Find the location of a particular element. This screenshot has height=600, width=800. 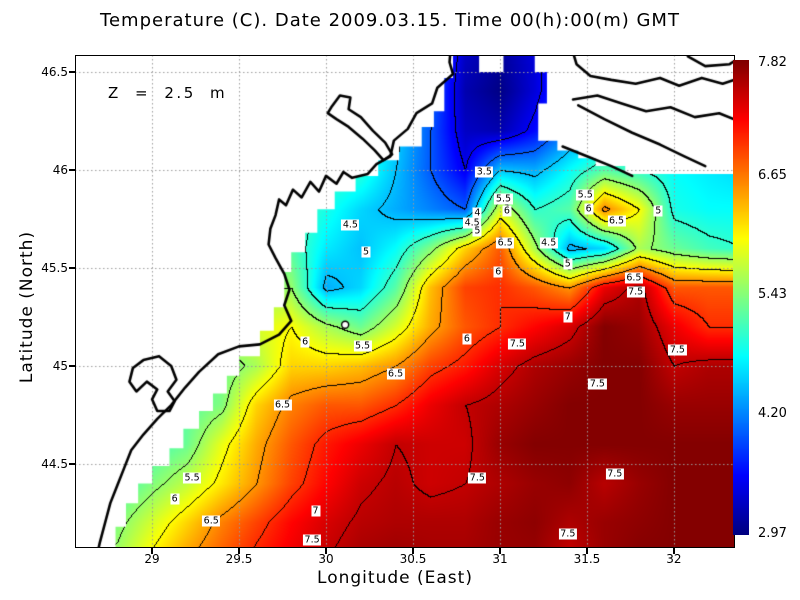

x-tick-label: 30.5 is located at coordinates (413, 559).